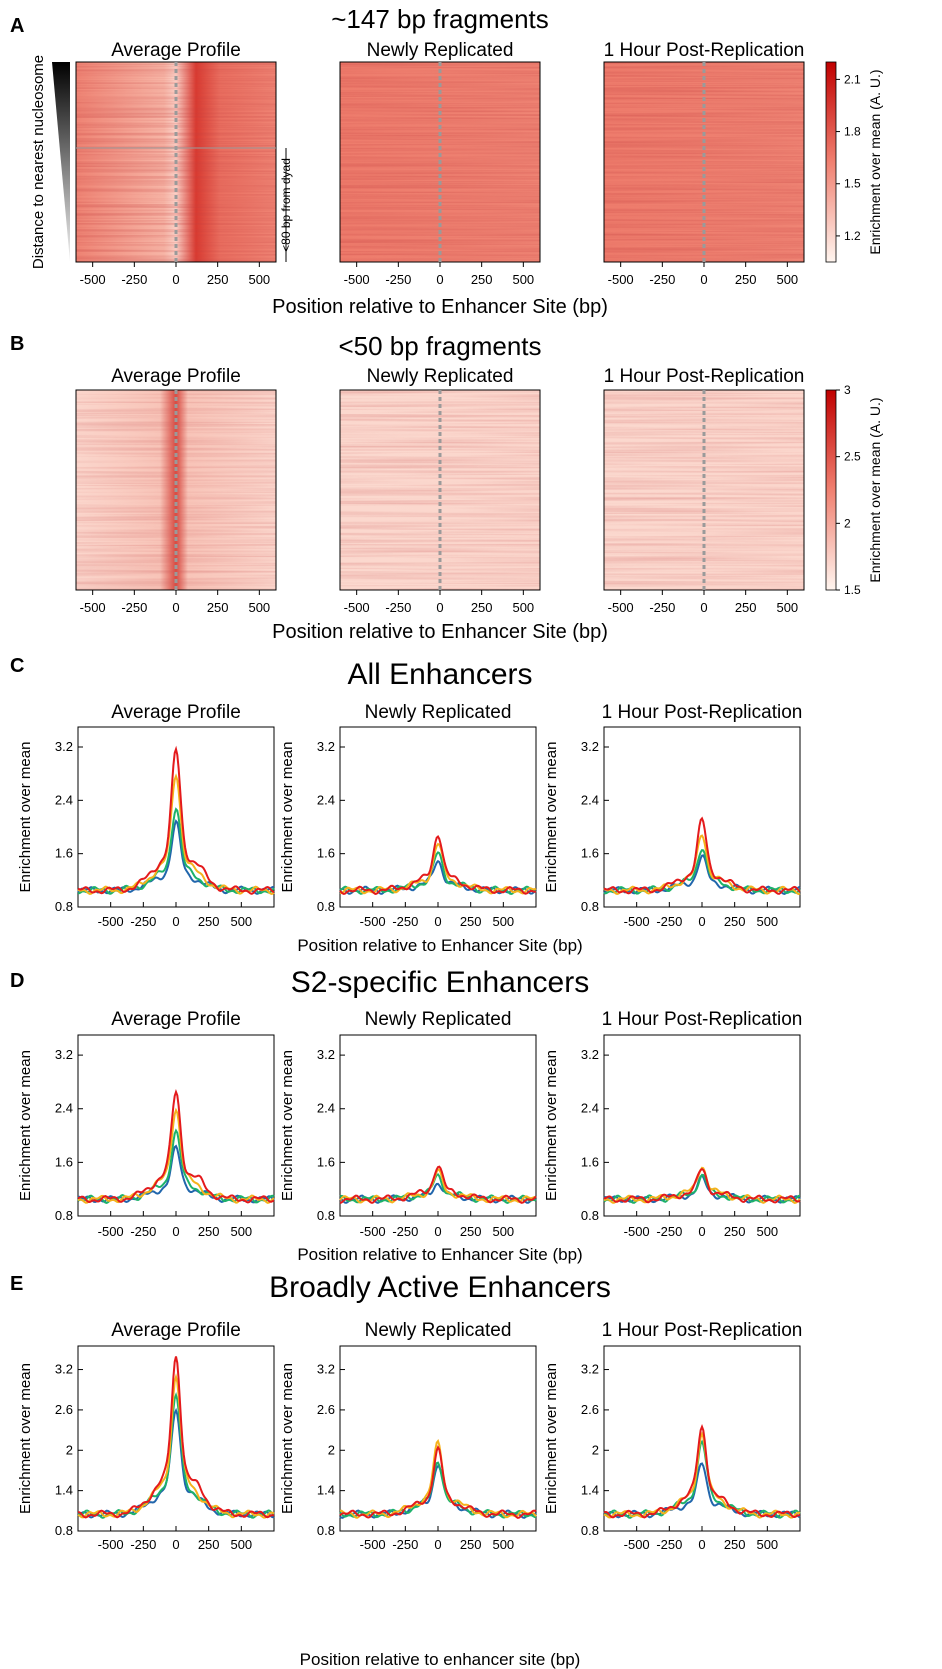  What do you see at coordinates (440, 982) in the screenshot?
I see `panel-title-D: S2-specific Enhancers` at bounding box center [440, 982].